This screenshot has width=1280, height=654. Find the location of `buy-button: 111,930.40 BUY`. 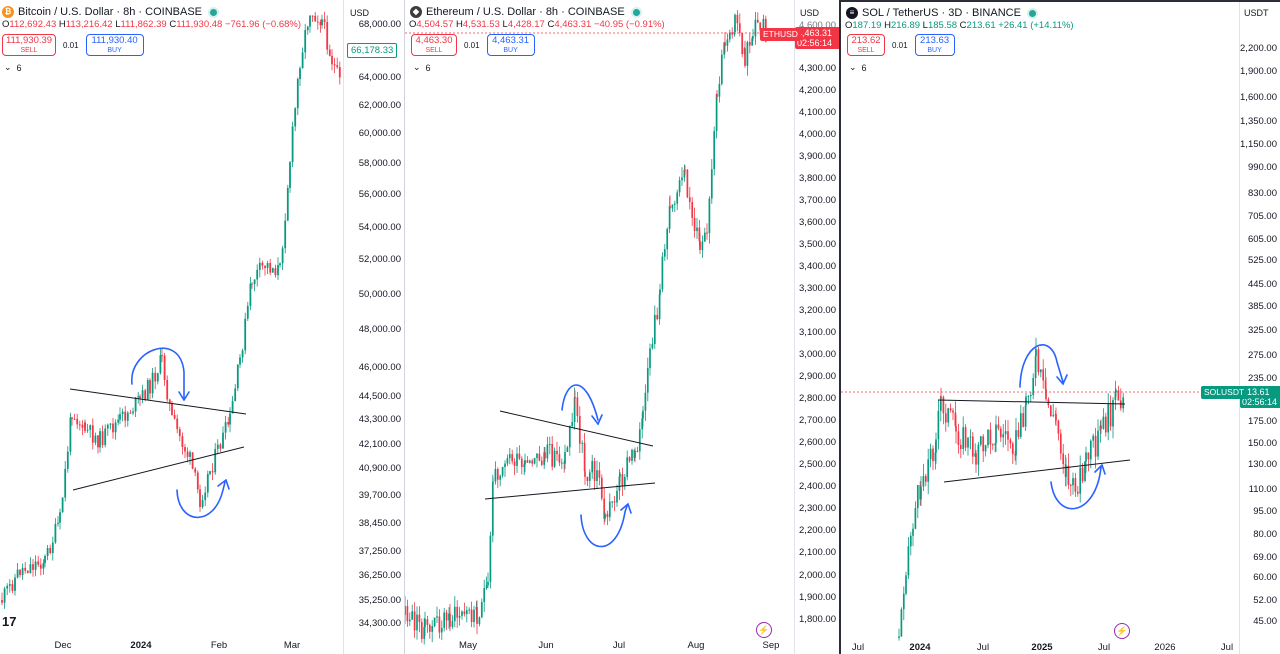

buy-button: 111,930.40 BUY is located at coordinates (114, 45).